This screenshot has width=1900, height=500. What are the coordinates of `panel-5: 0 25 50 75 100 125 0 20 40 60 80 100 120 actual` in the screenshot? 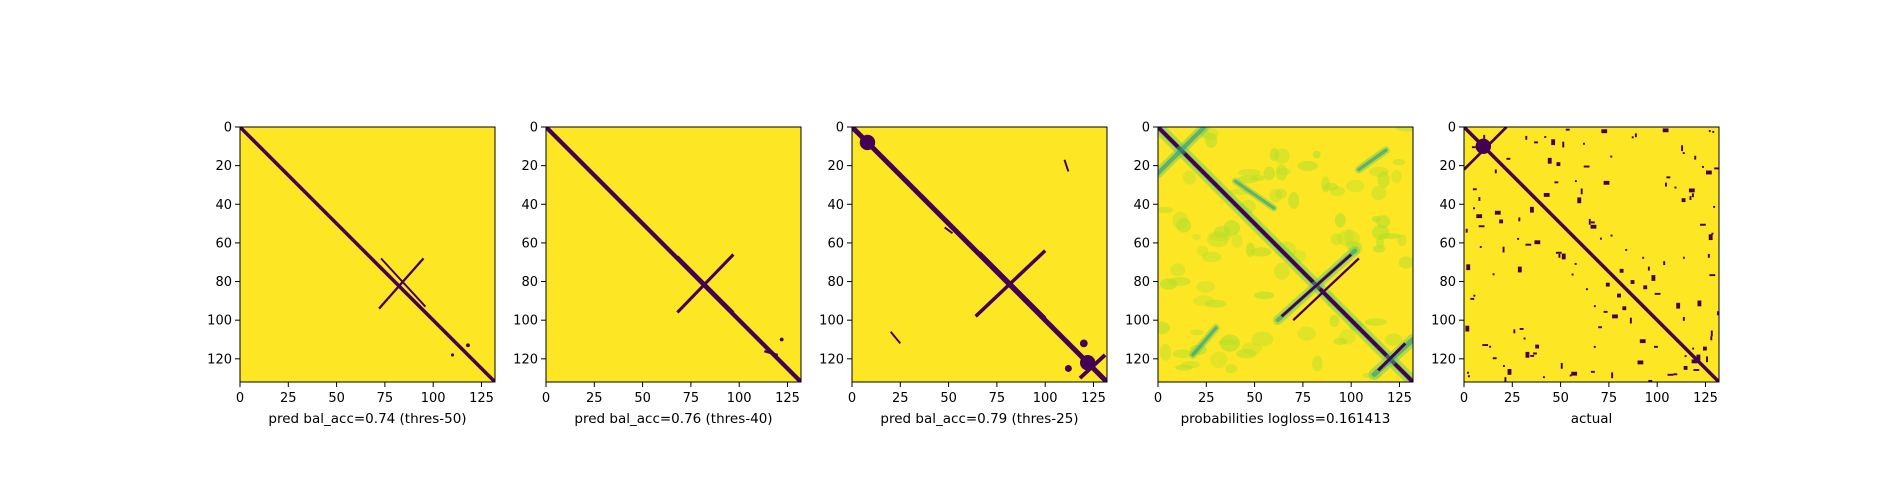 It's located at (1575, 274).